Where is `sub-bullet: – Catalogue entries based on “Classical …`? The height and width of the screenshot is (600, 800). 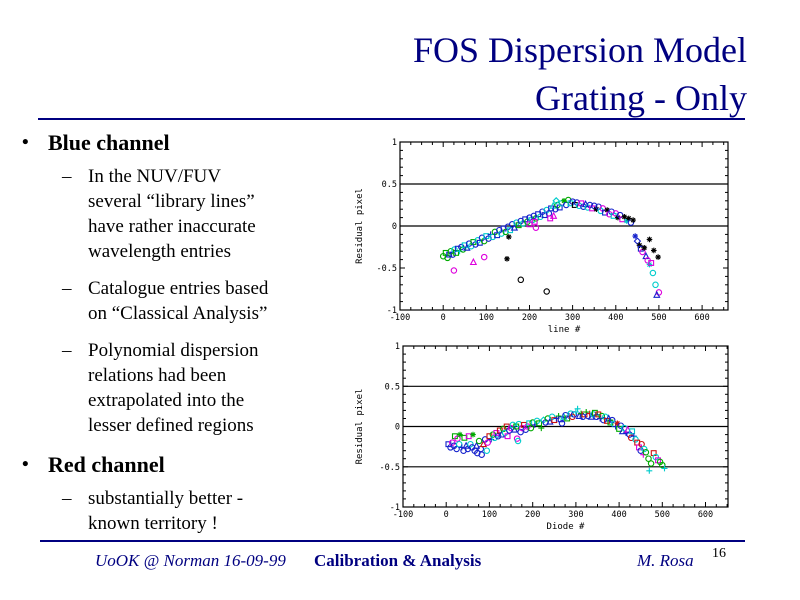
sub-bullet: – Catalogue entries based on “Classical … is located at coordinates (182, 301).